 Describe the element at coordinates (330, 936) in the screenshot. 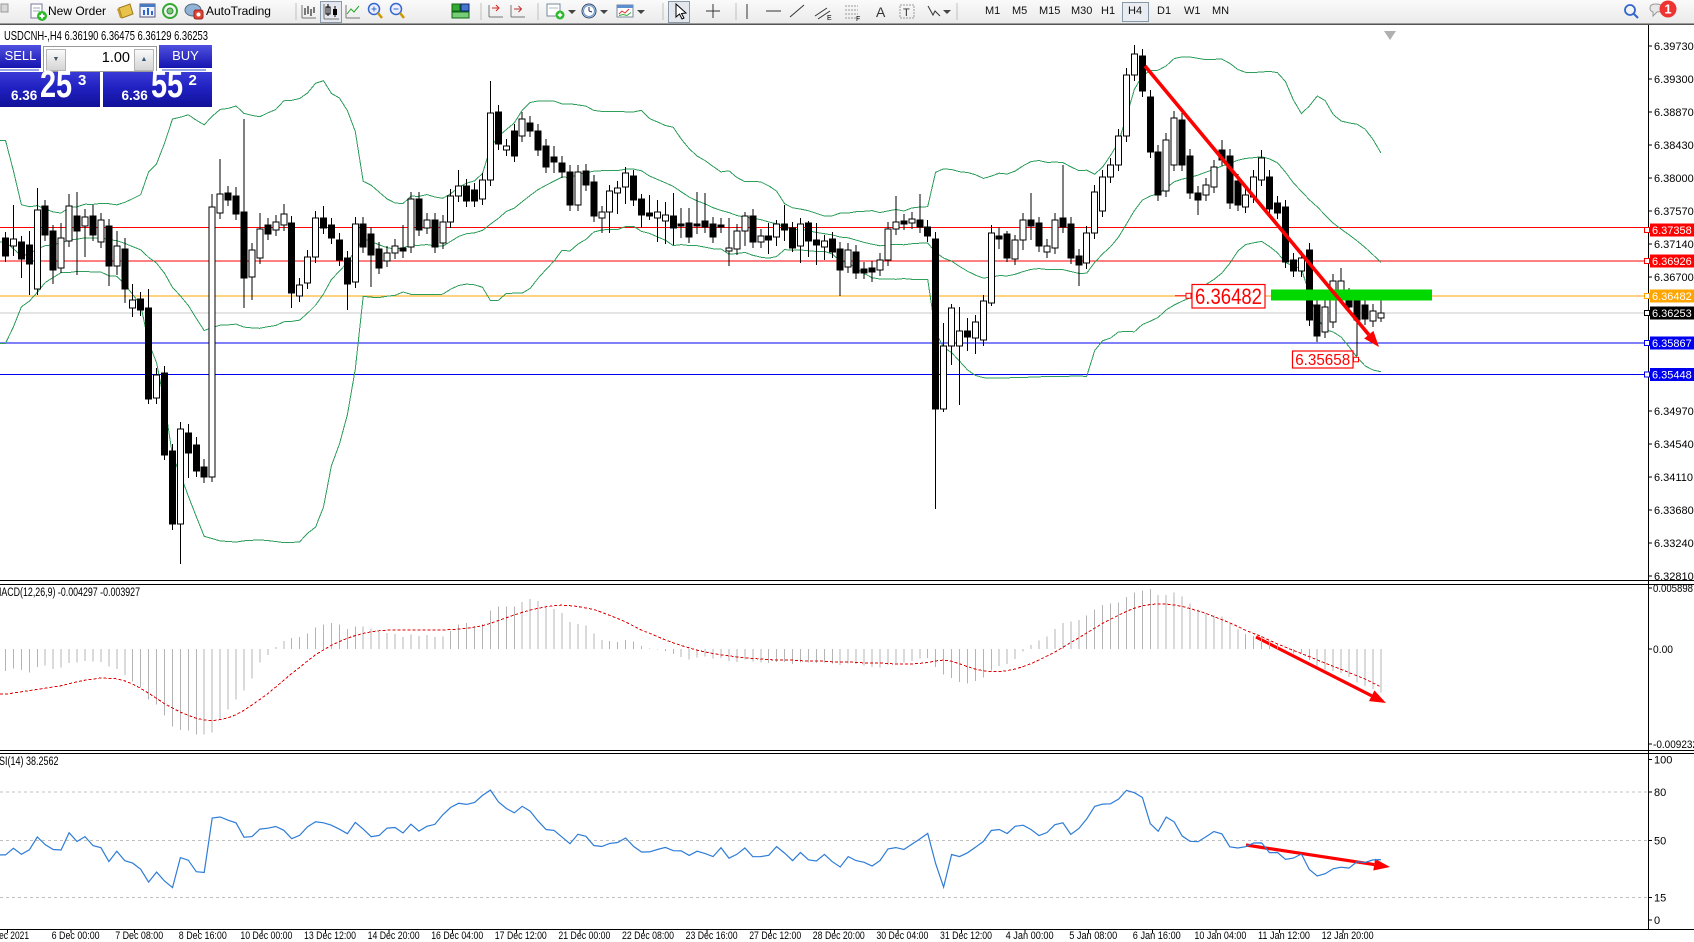

I see `svg-text: 13 Dec 12:00` at that location.